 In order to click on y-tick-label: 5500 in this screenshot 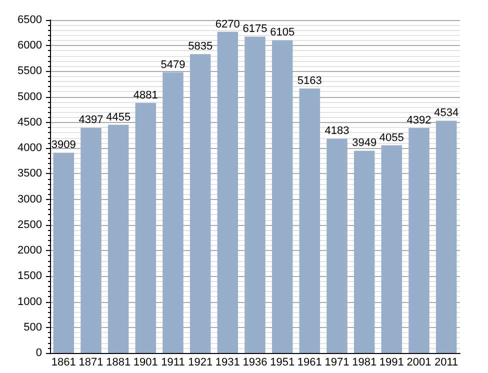, I will do `click(30, 71)`.